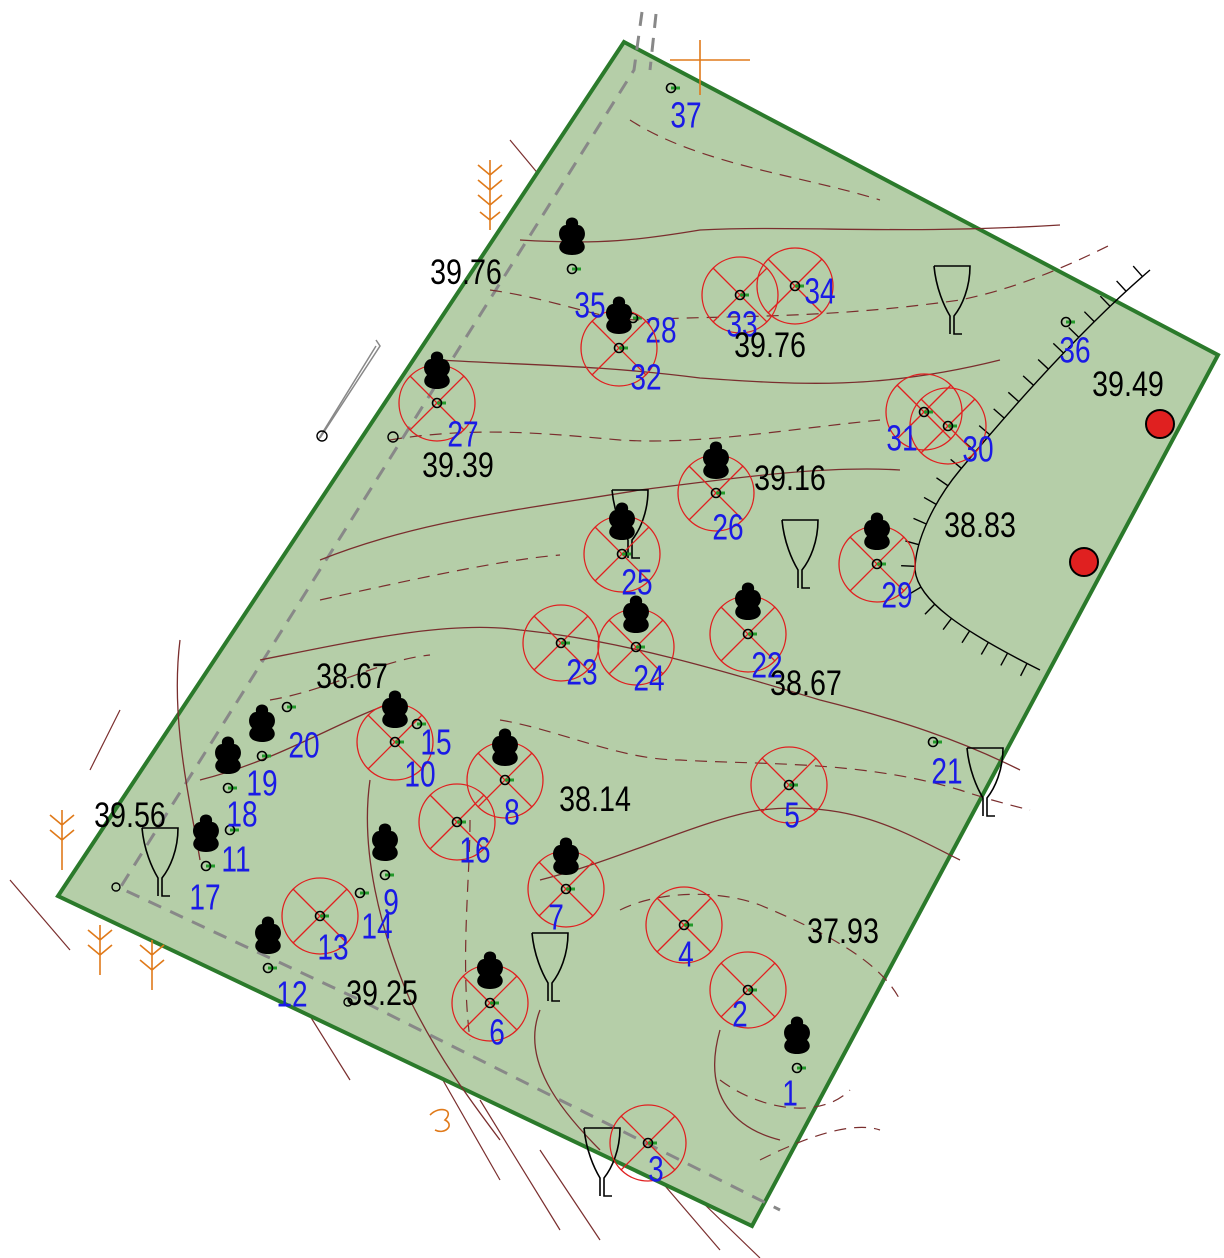 This screenshot has width=1224, height=1258. Describe the element at coordinates (648, 678) in the screenshot. I see `tree-number-label: 24` at that location.